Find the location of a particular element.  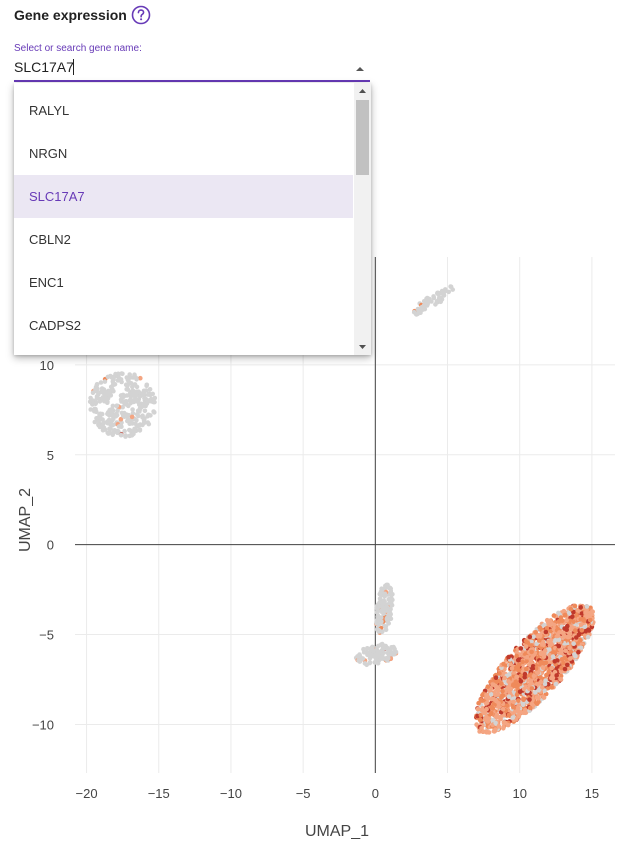

x-tick-label: 10 is located at coordinates (519, 793).